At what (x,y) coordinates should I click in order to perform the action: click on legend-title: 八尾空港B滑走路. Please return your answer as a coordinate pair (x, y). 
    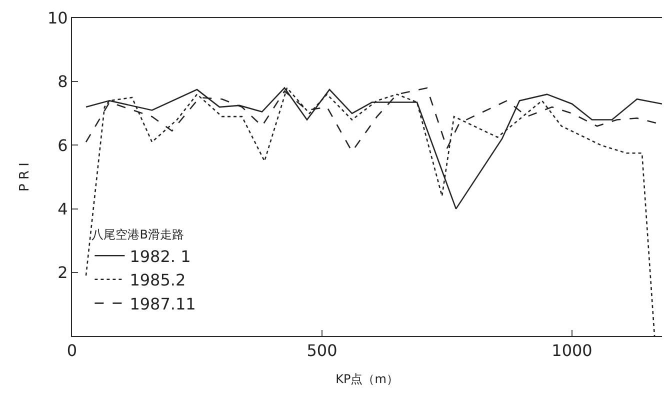
    Looking at the image, I should click on (138, 235).